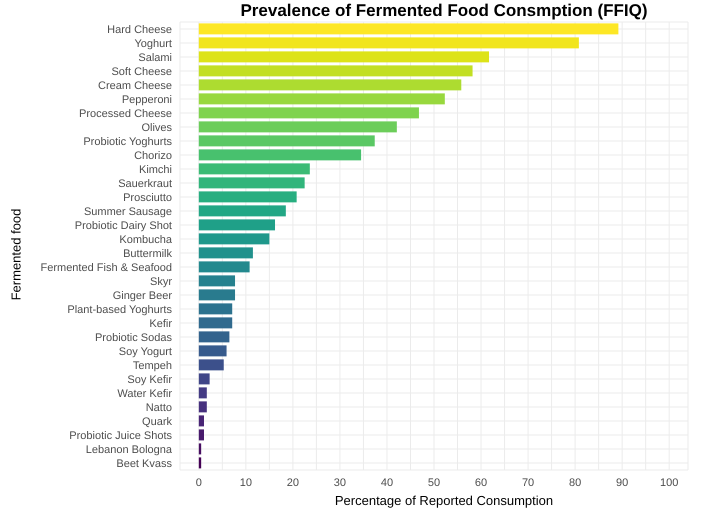 The image size is (702, 524). What do you see at coordinates (246, 482) in the screenshot?
I see `x-tick-label: 10` at bounding box center [246, 482].